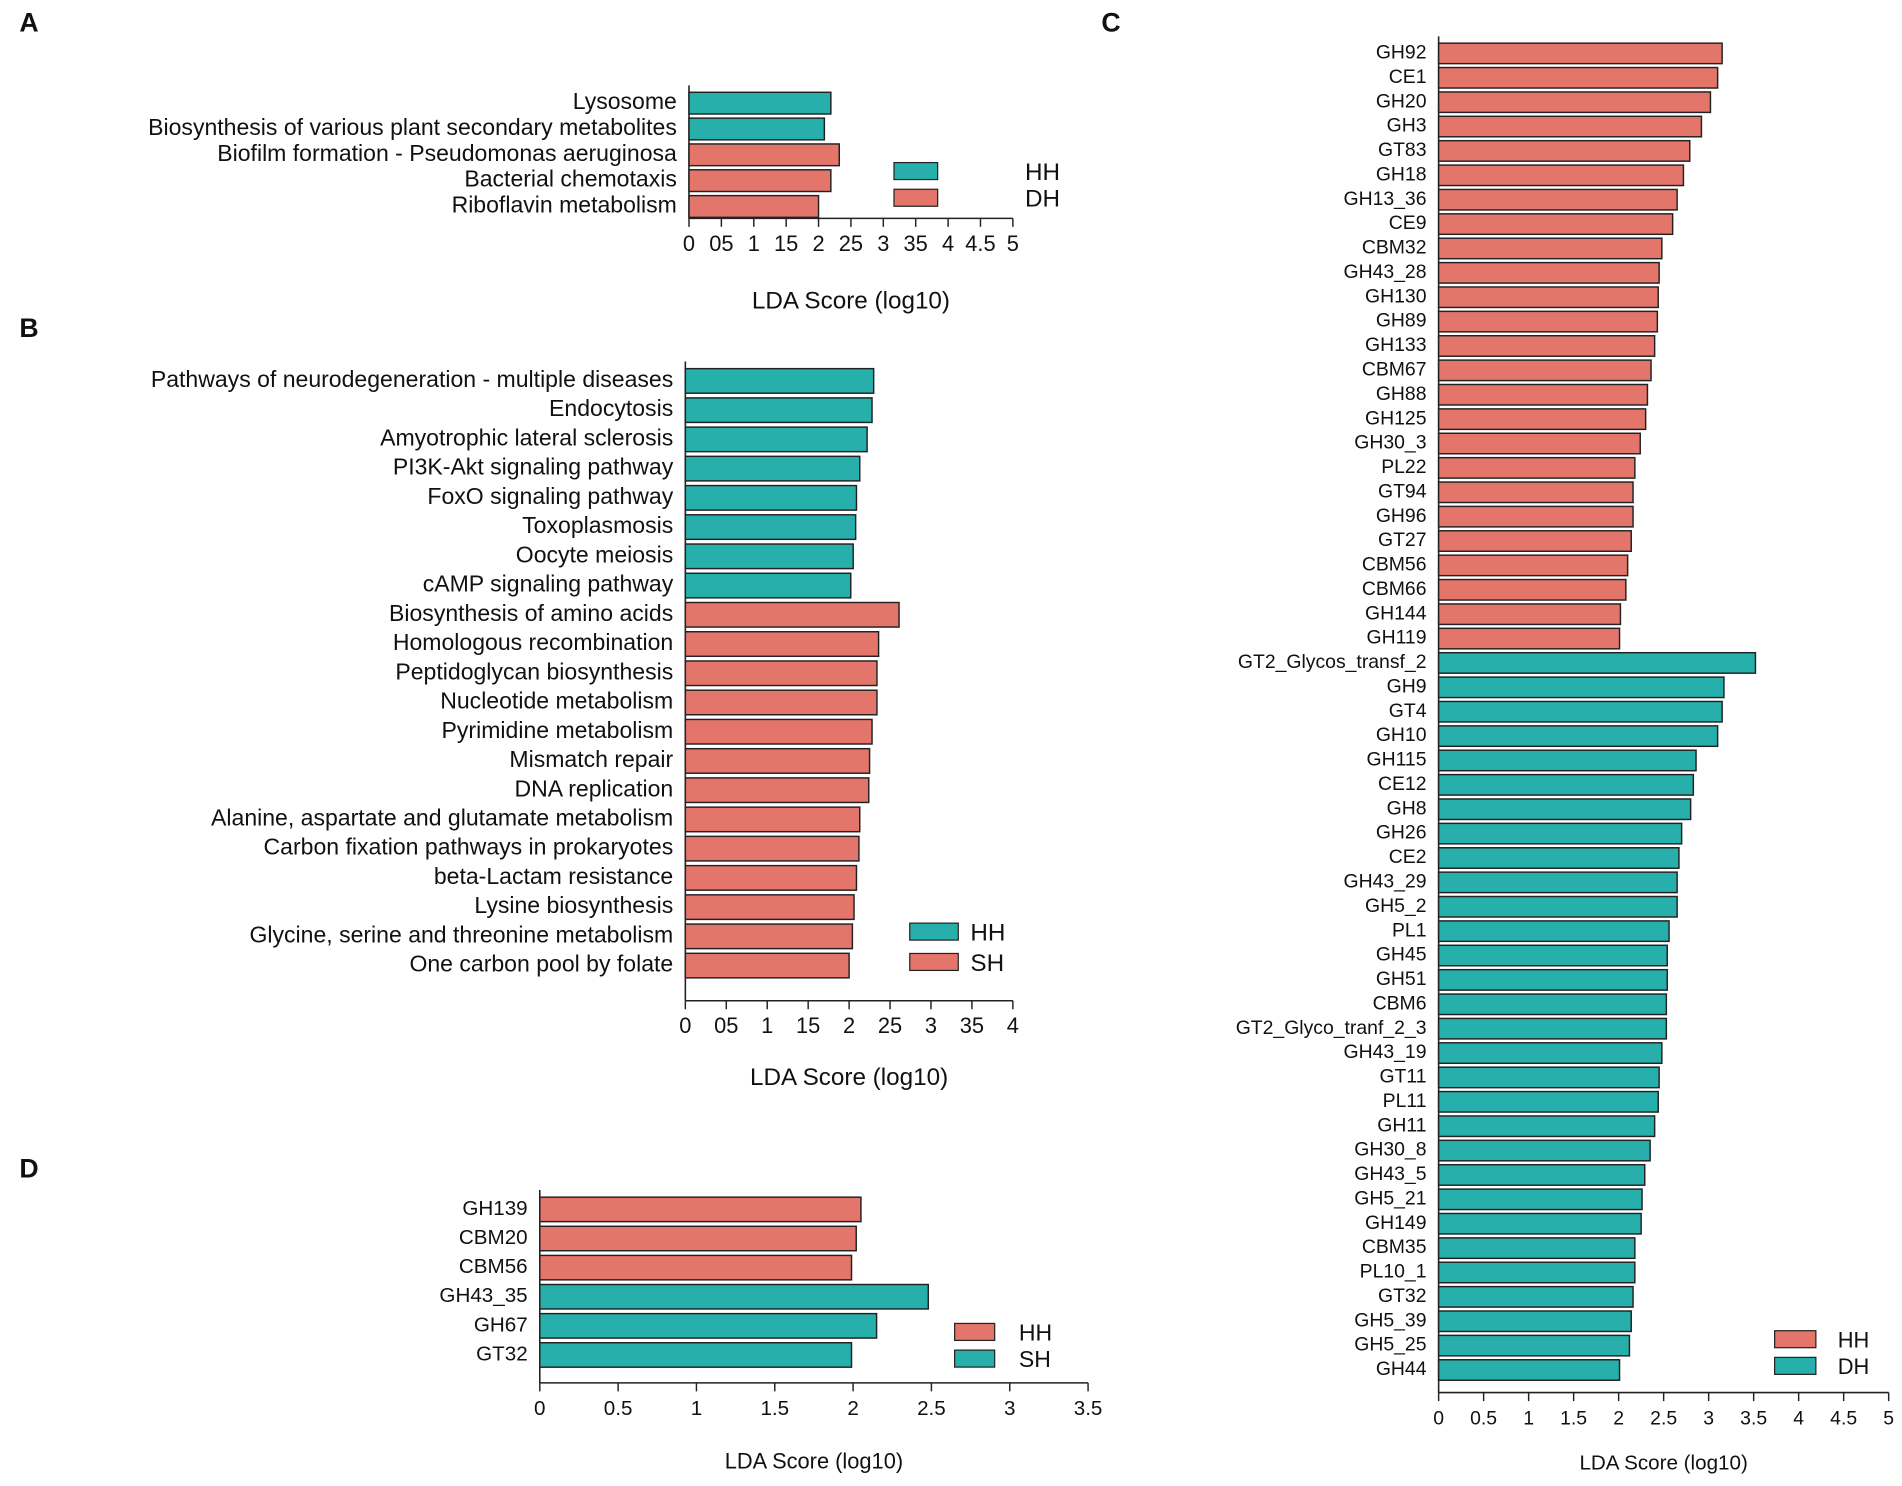 The height and width of the screenshot is (1486, 1902). I want to click on panel-label: C, so click(1110, 22).